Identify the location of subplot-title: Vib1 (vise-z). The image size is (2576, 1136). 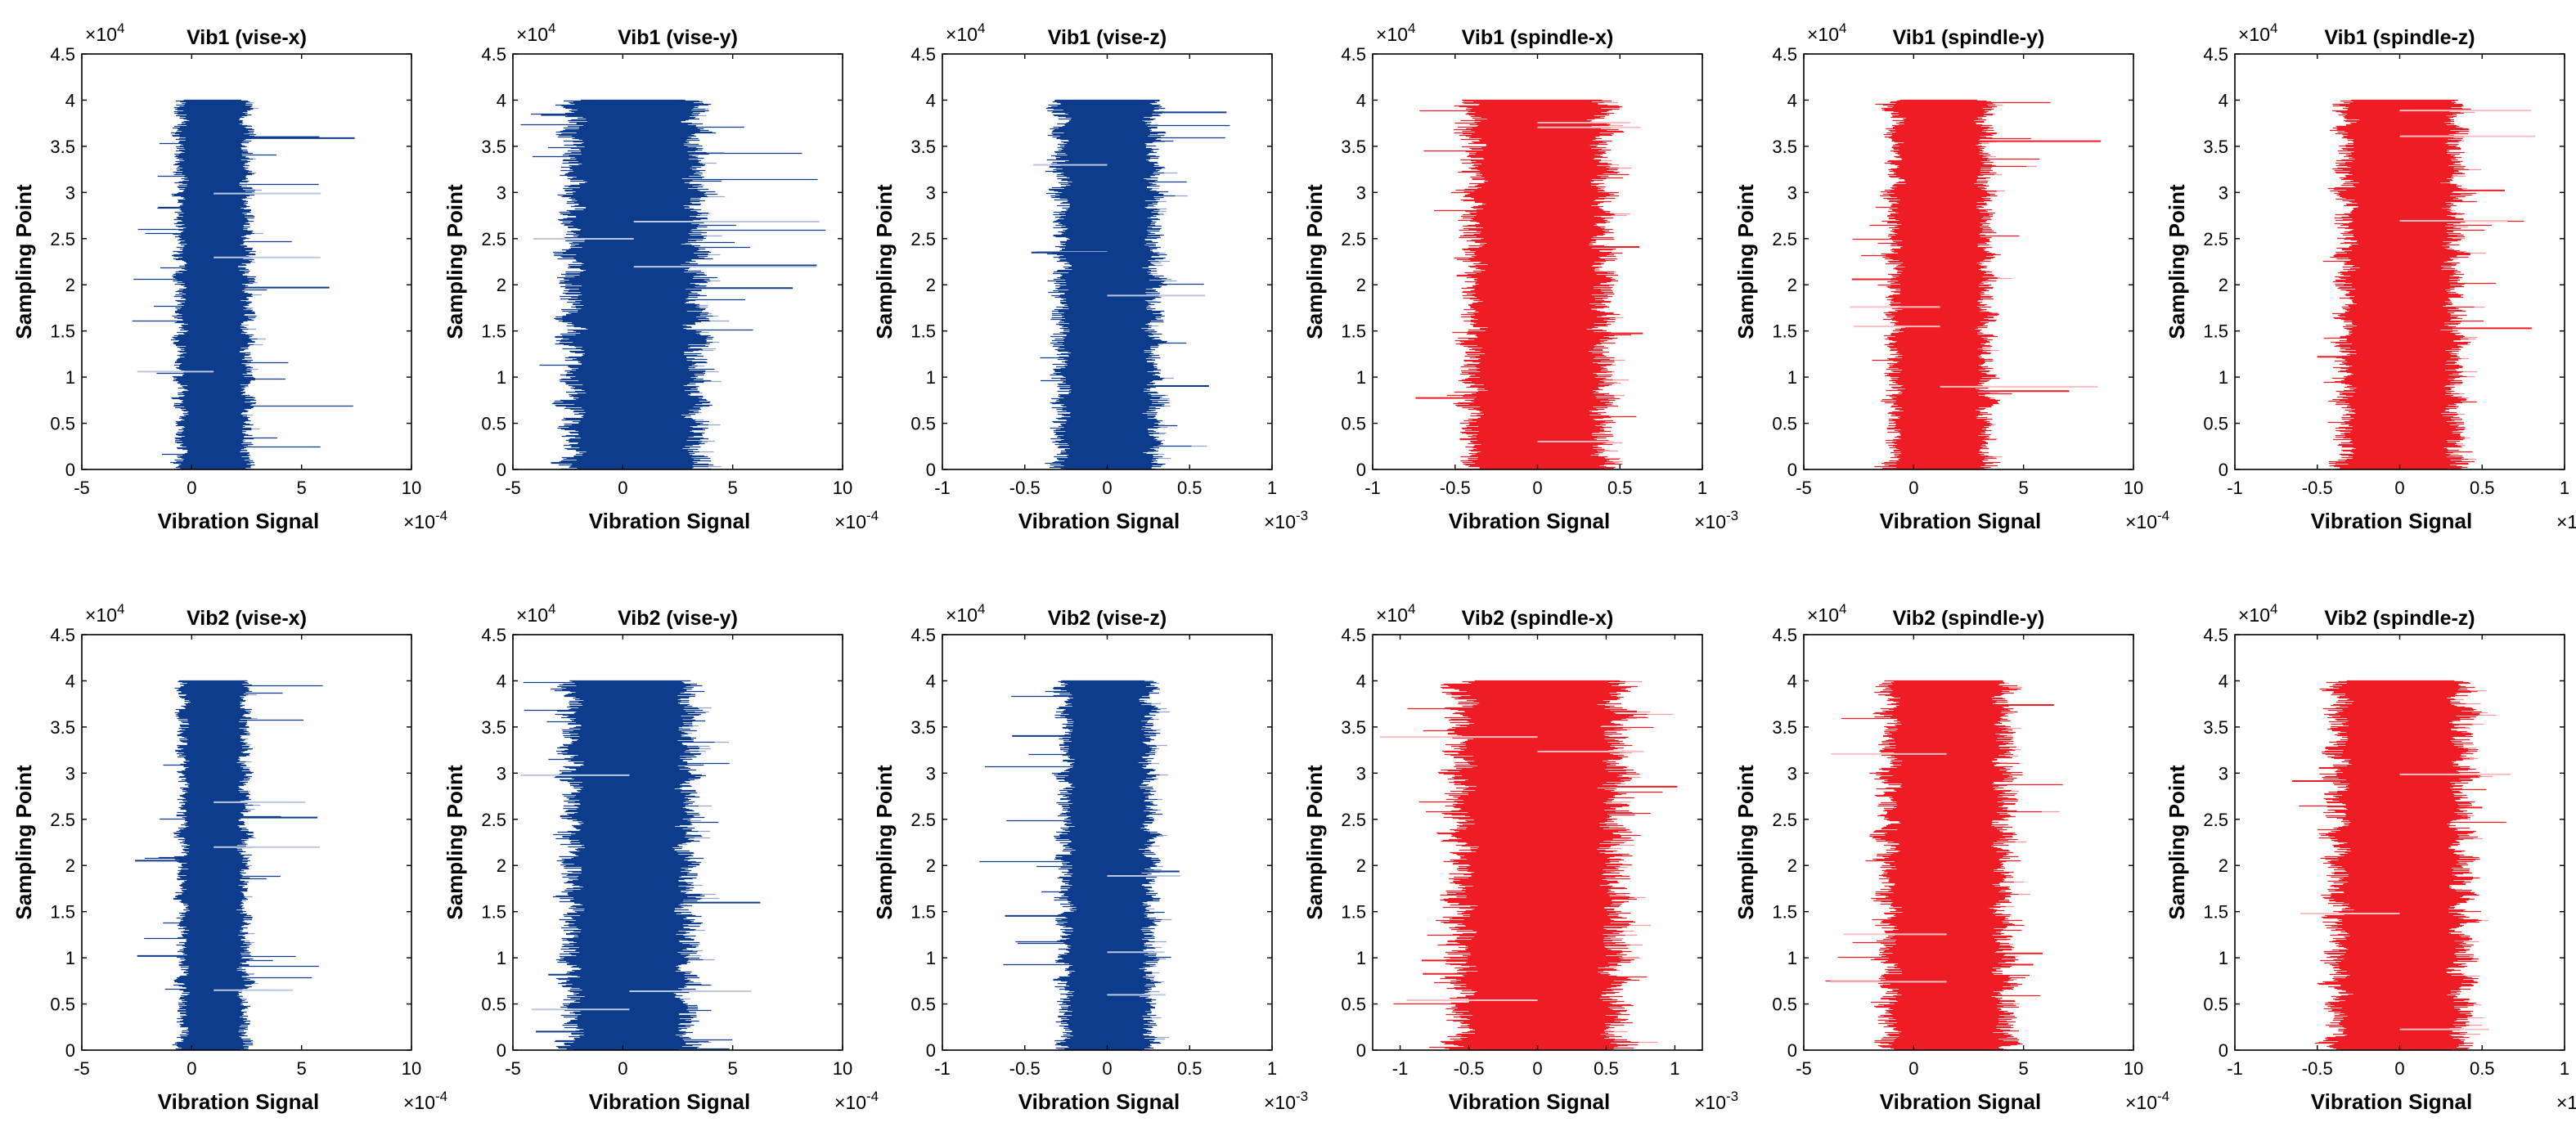
(1108, 37).